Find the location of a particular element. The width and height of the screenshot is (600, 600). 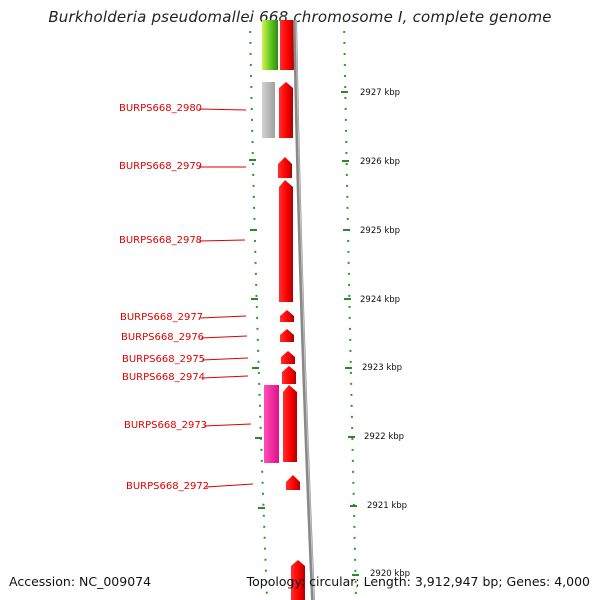

dotted-track-left is located at coordinates (258, 309).